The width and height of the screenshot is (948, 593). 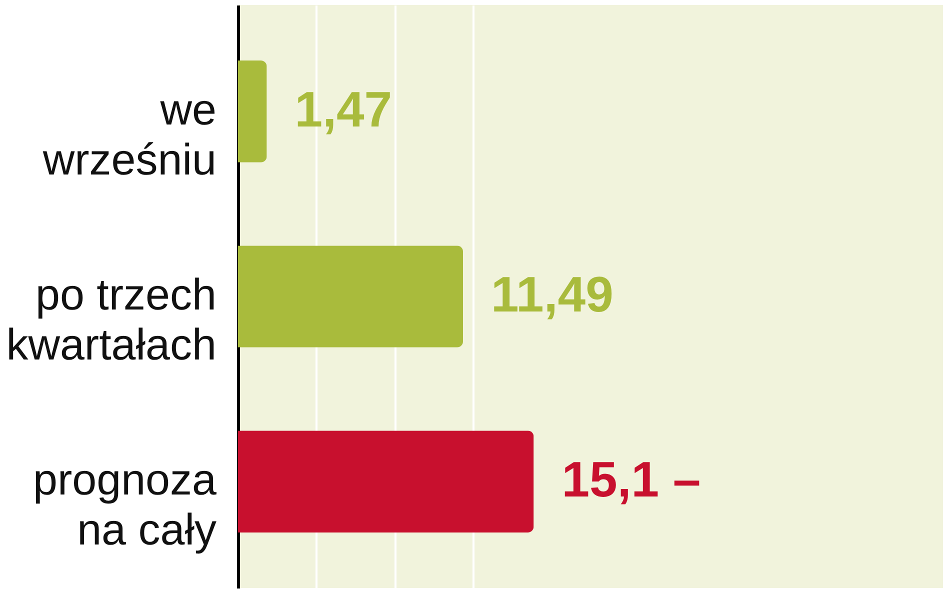 What do you see at coordinates (552, 294) in the screenshot?
I see `data-label: 11,49` at bounding box center [552, 294].